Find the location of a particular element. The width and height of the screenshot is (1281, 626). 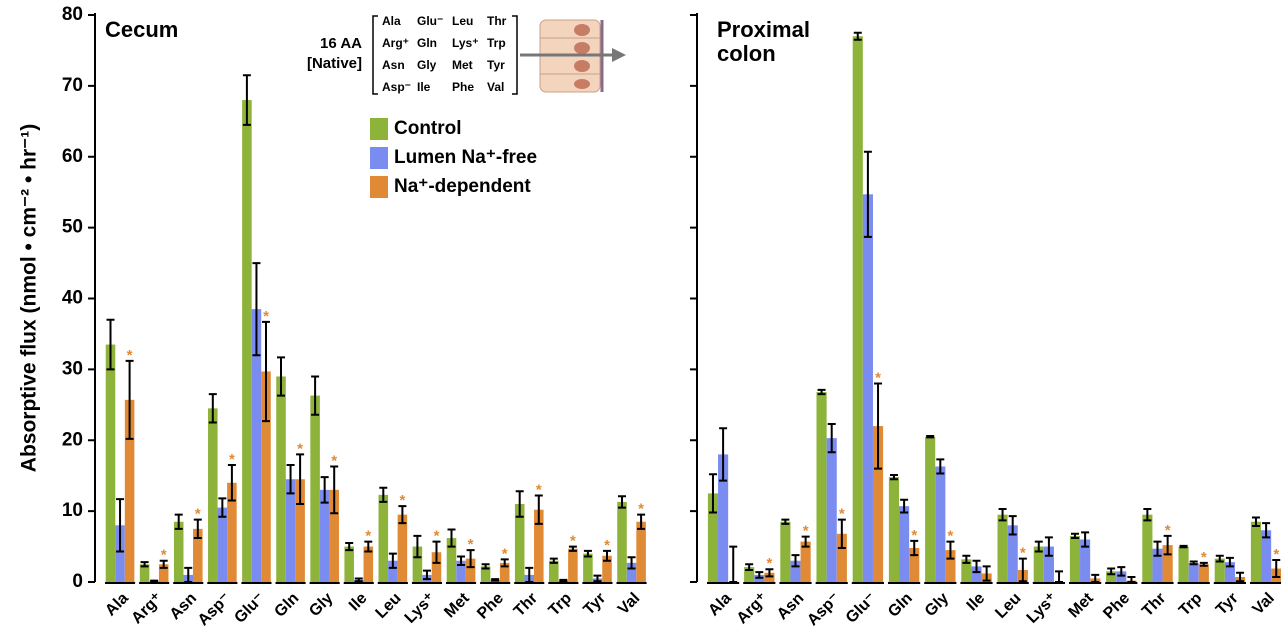

inset-amino-acid: Val is located at coordinates (495, 87).